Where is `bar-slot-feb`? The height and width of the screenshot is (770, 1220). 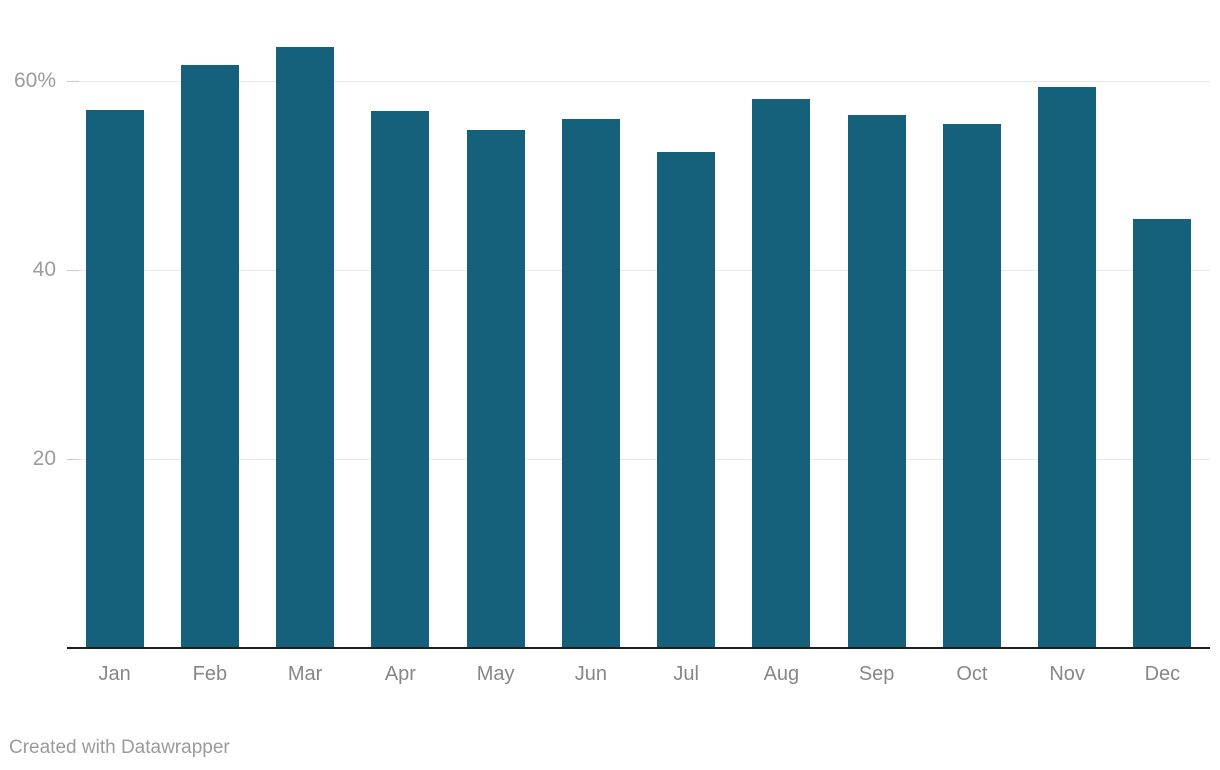
bar-slot-feb is located at coordinates (209, 323).